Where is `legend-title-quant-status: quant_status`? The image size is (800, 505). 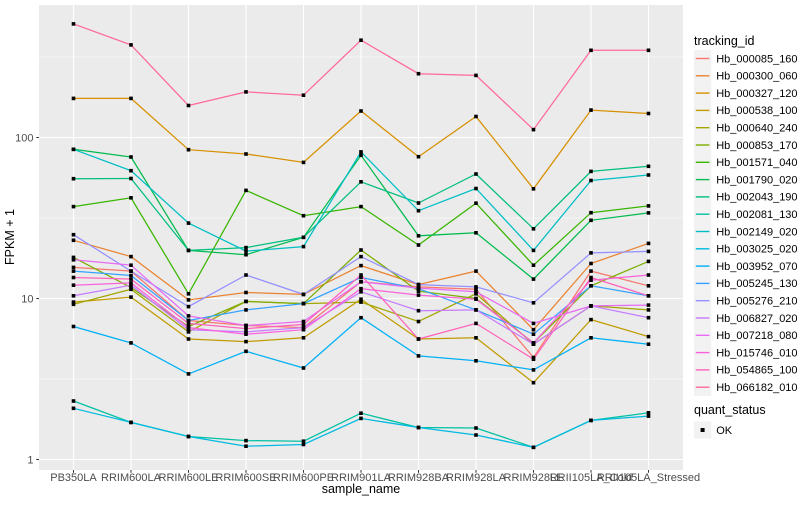 legend-title-quant-status: quant_status is located at coordinates (730, 410).